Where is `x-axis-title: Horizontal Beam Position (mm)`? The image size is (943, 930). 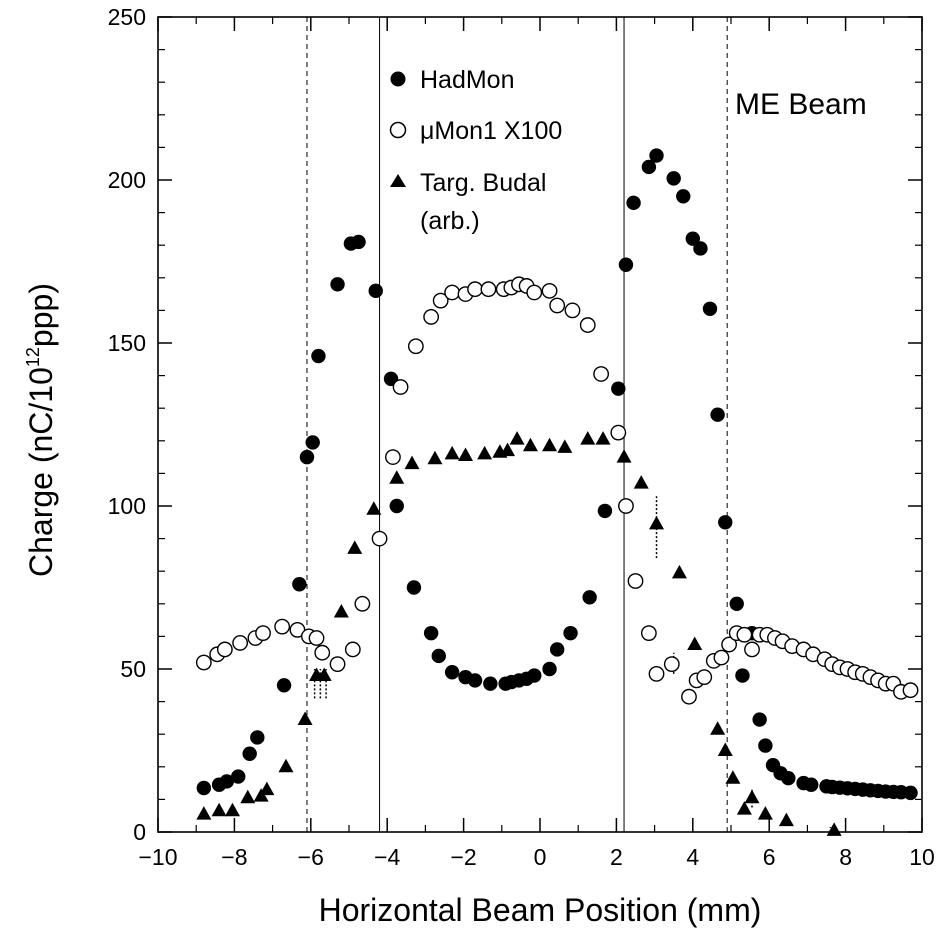 x-axis-title: Horizontal Beam Position (mm) is located at coordinates (540, 910).